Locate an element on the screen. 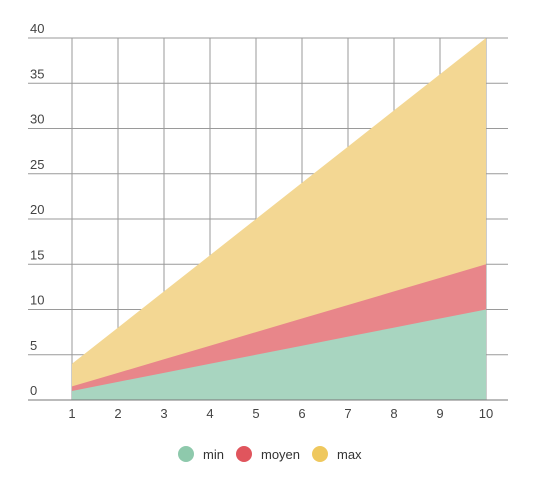  legend-item-min: min is located at coordinates (201, 454).